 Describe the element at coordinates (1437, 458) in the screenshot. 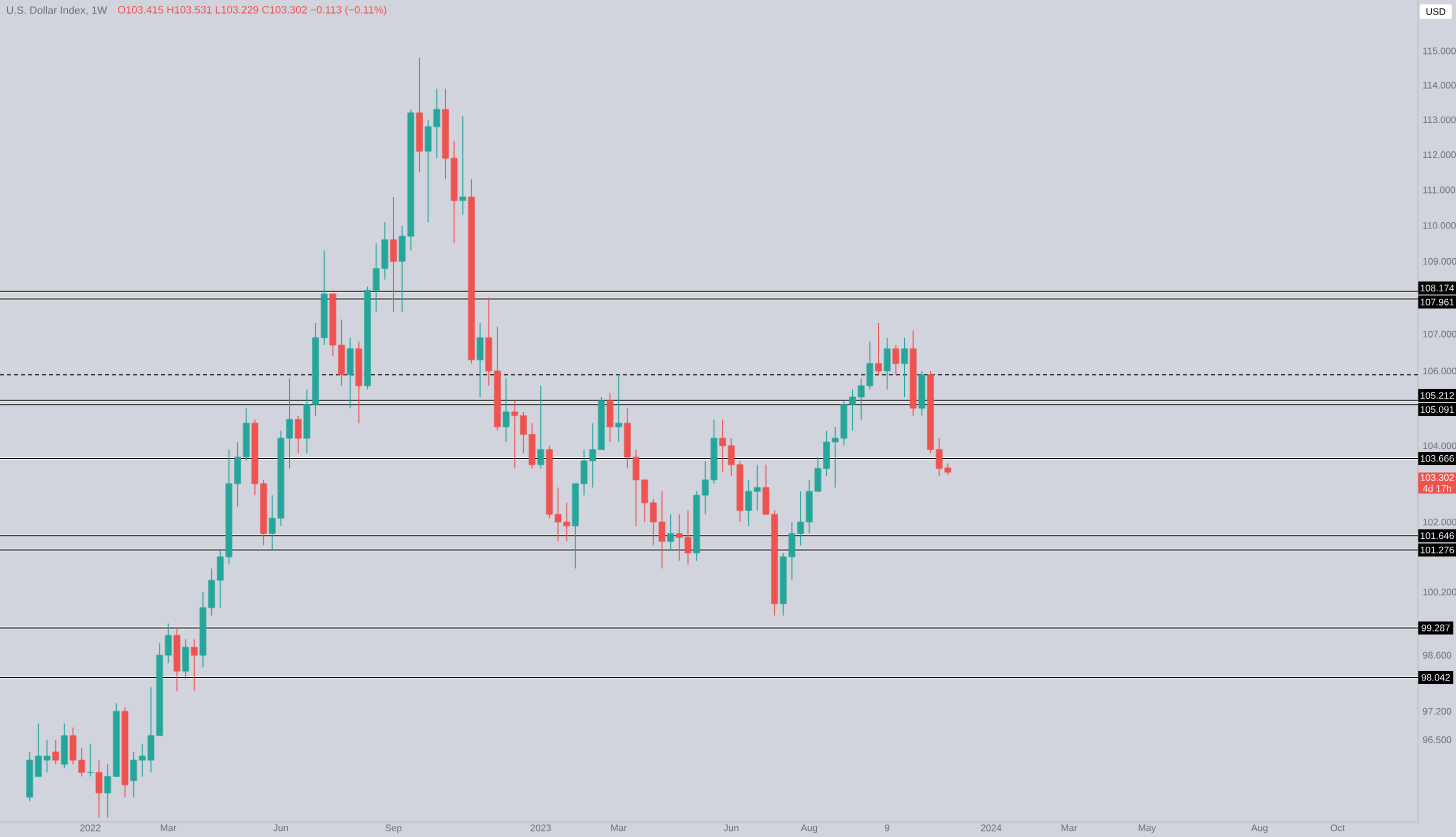

I see `ref-line-label: 103.666` at that location.